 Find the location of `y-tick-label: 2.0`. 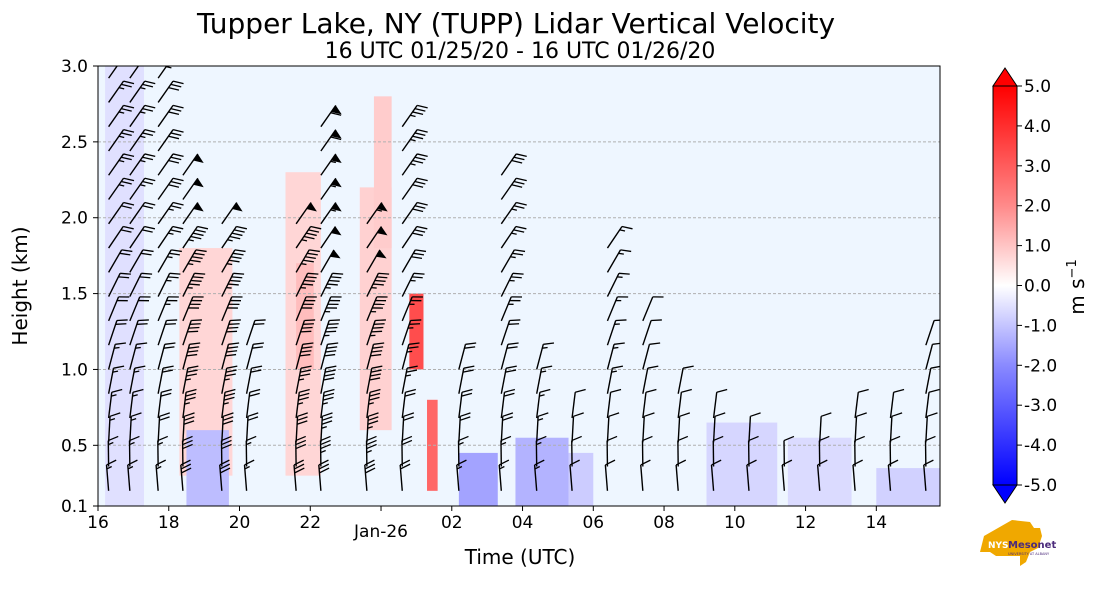

y-tick-label: 2.0 is located at coordinates (74, 219).